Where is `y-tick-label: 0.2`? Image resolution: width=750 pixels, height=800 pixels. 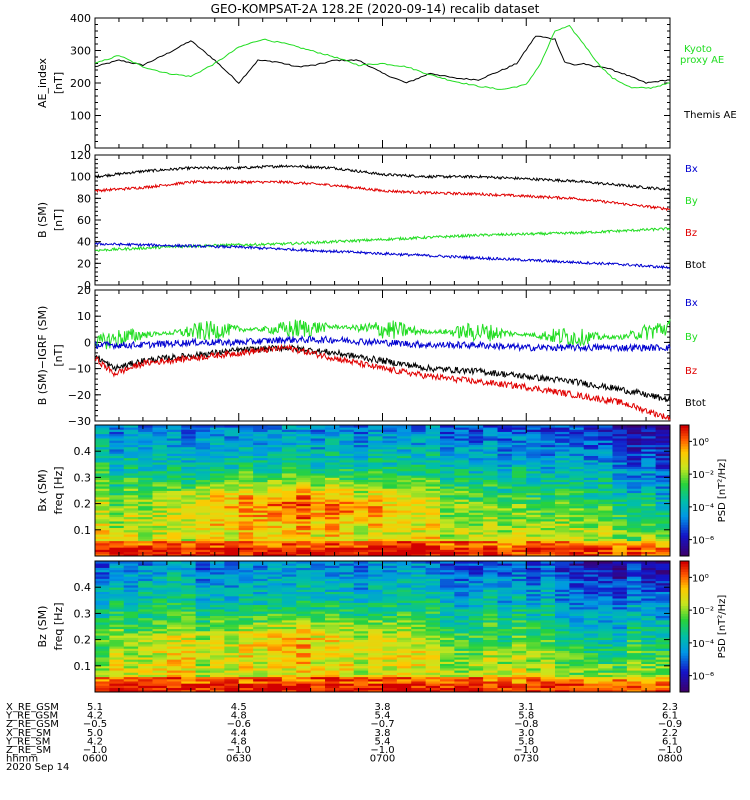
y-tick-label: 0.2 is located at coordinates (83, 504).